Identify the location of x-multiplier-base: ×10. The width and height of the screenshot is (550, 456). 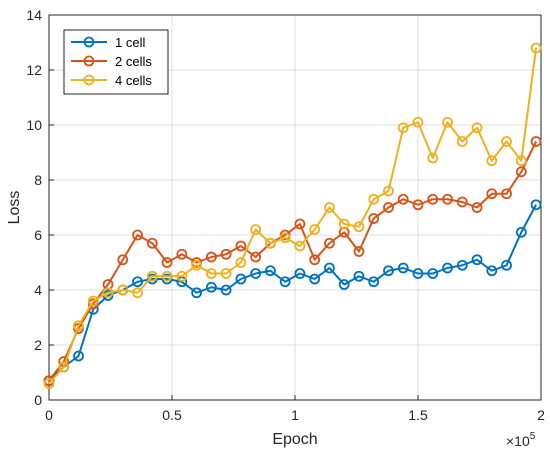
(518, 441).